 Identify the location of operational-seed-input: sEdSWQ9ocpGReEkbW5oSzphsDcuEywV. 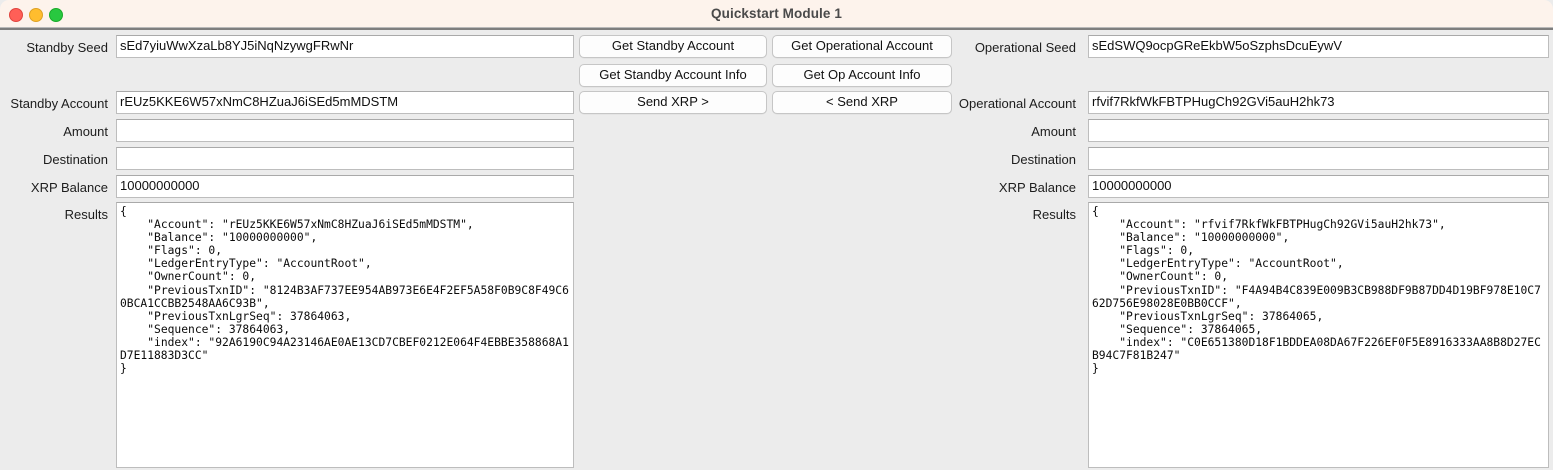
(1318, 46).